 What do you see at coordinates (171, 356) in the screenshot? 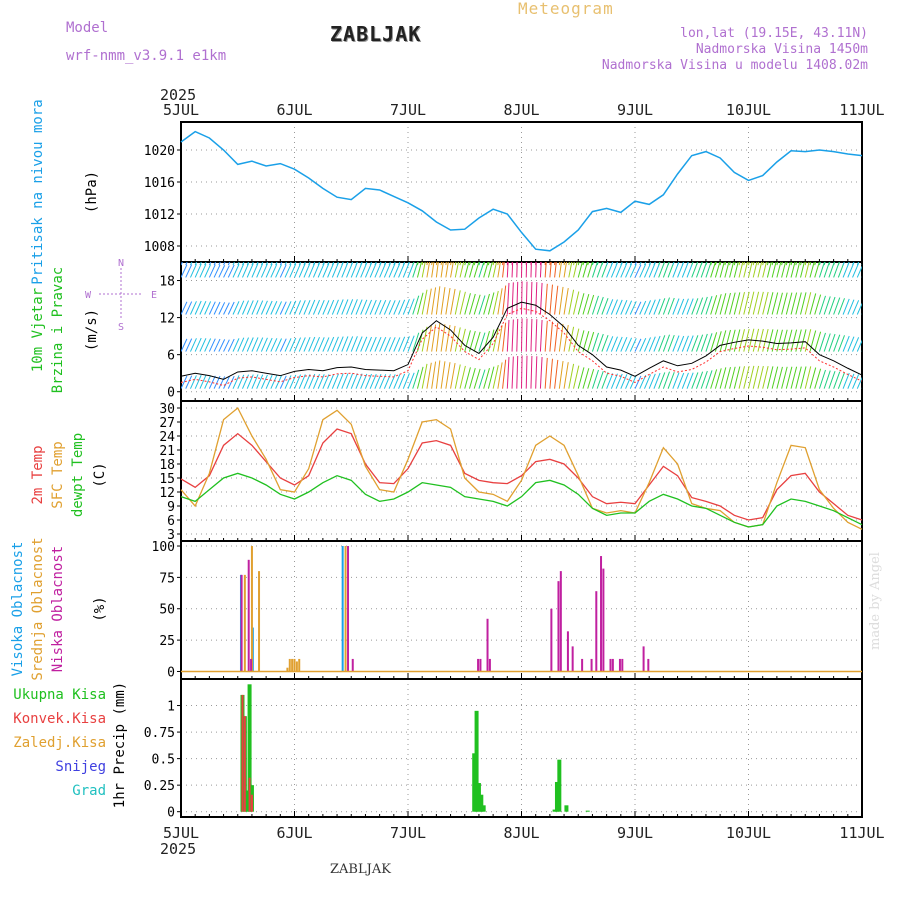
I see `y-tick-label: 6` at bounding box center [171, 356].